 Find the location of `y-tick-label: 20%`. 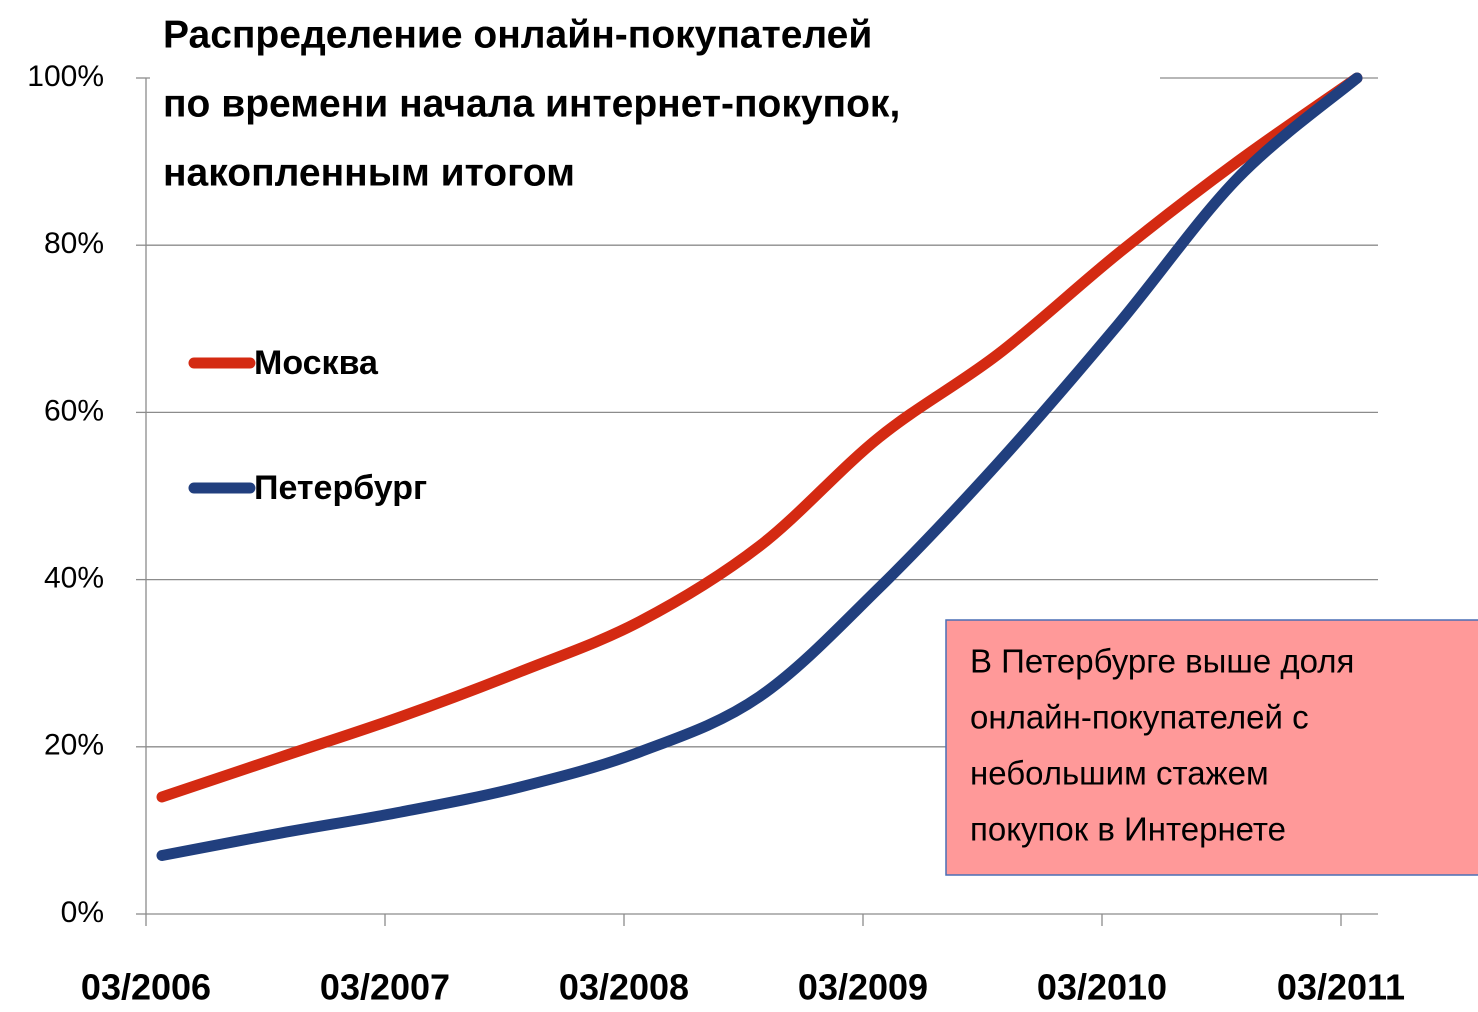

y-tick-label: 20% is located at coordinates (74, 745).